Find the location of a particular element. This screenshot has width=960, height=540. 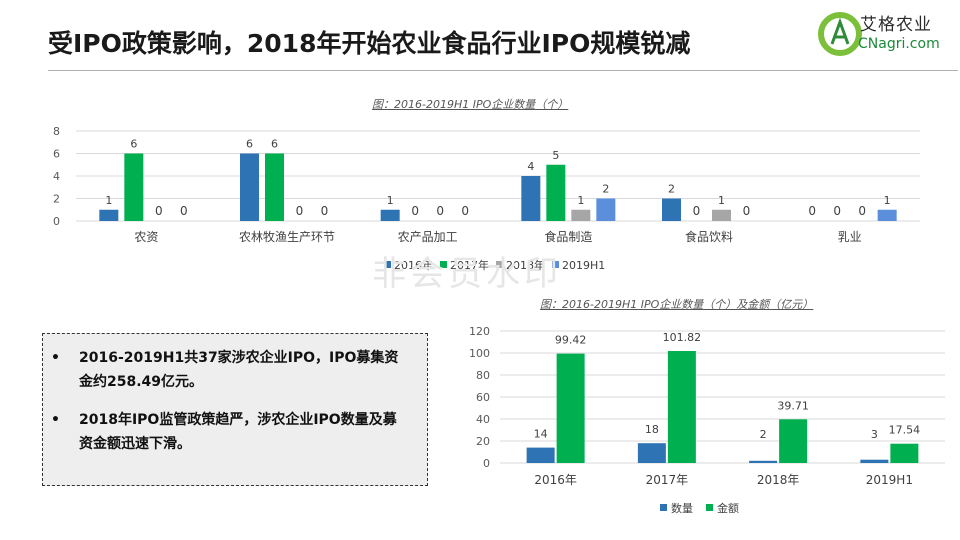

summary-bullet: • 2018年IPO监管政策趋严，涉农企业IPO数量及募资金额迅速下滑。 is located at coordinates (224, 432).